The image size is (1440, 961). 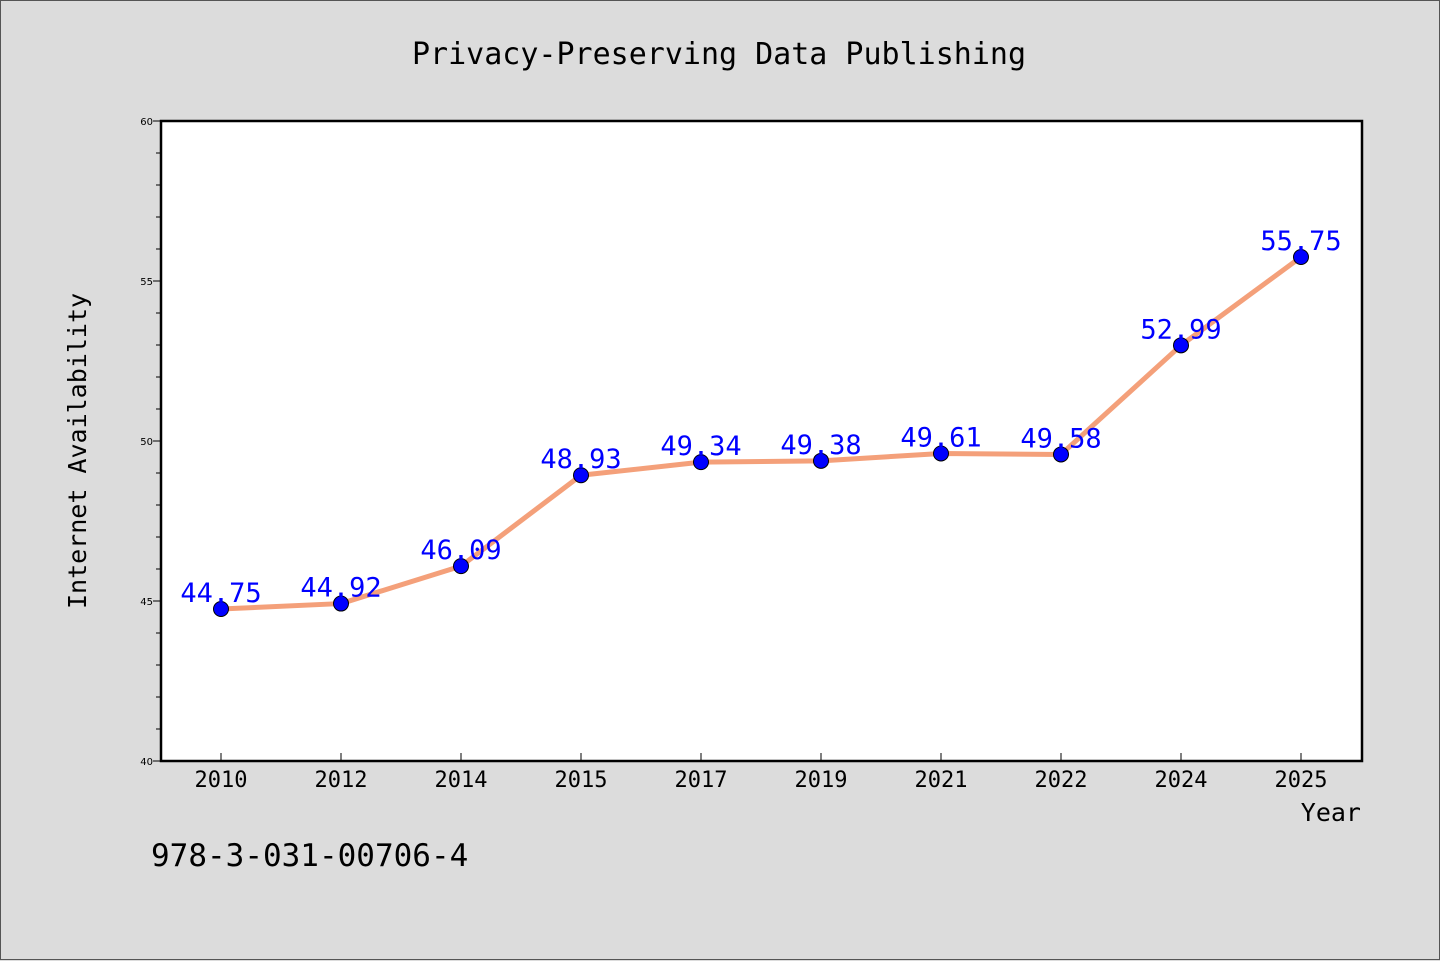 What do you see at coordinates (1181, 780) in the screenshot?
I see `x-tick-label: 2024` at bounding box center [1181, 780].